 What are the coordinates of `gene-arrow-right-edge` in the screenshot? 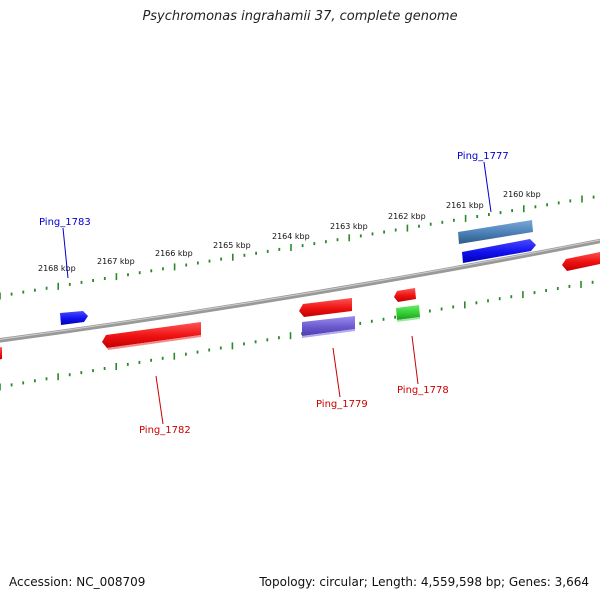 It's located at (581, 261).